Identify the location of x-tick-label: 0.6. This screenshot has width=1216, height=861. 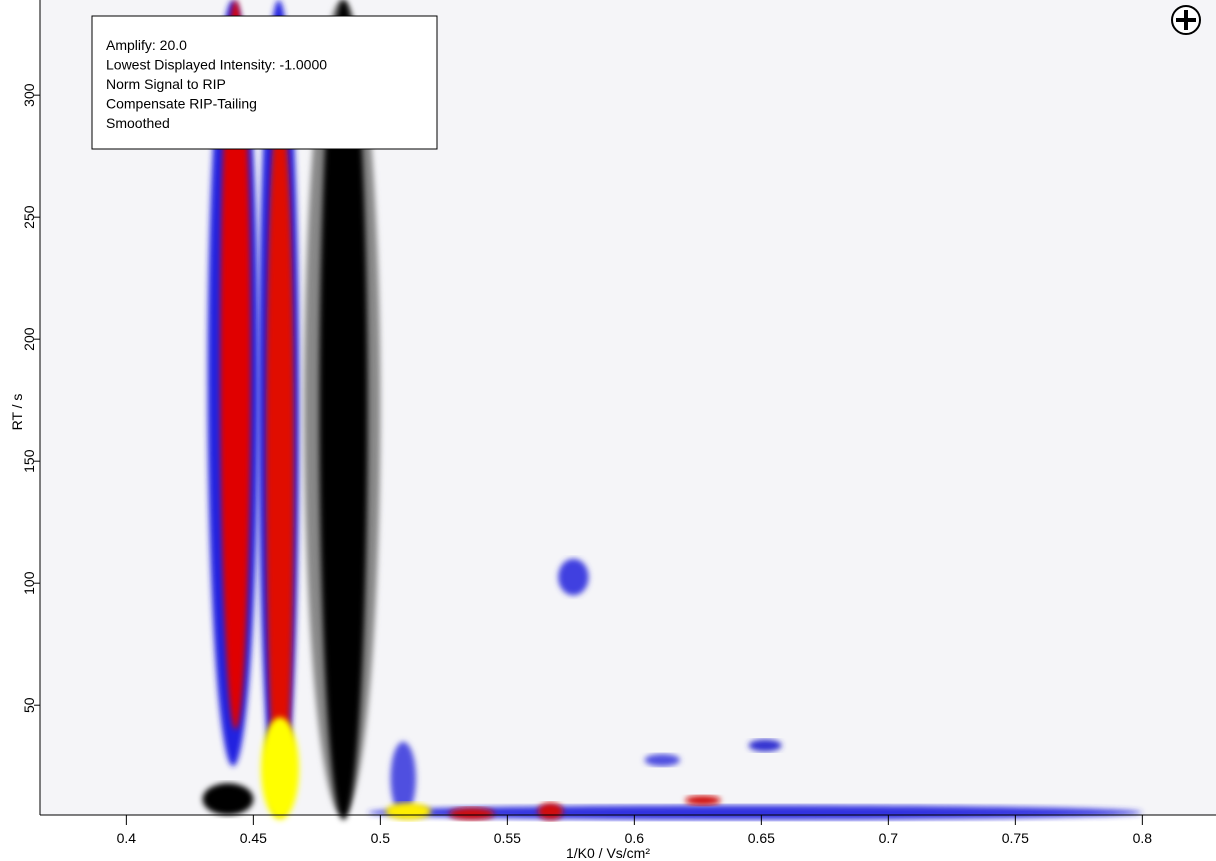
(635, 838).